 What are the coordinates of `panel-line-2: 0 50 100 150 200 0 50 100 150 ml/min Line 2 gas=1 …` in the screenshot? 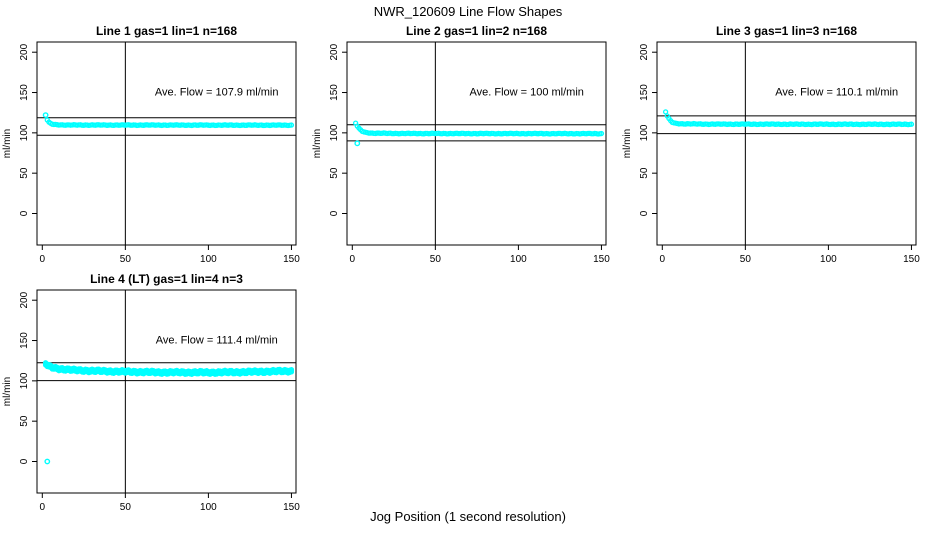 It's located at (461, 144).